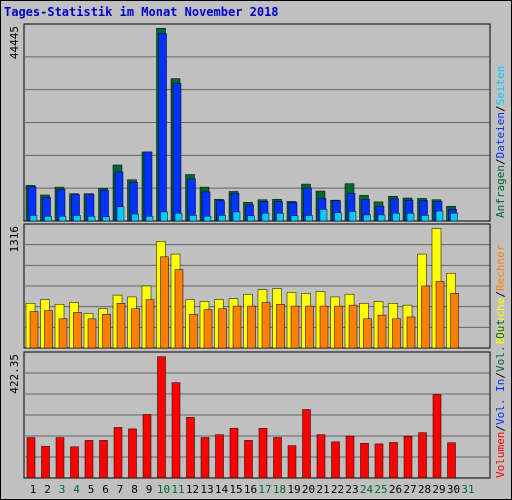 Image resolution: width=512 pixels, height=500 pixels. I want to click on x-tick-label: 10, so click(163, 489).